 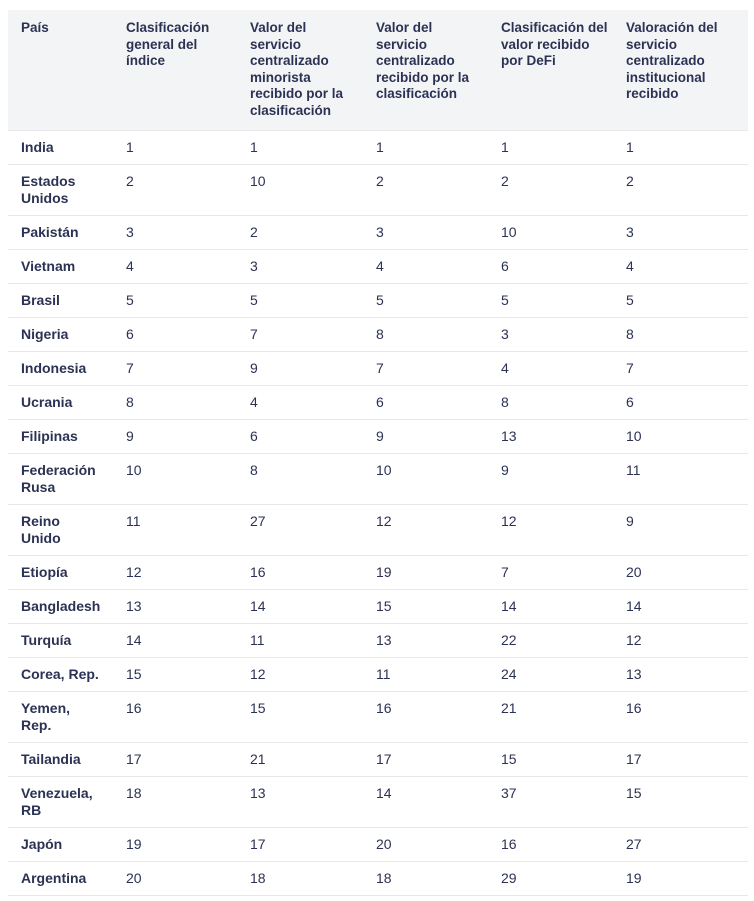 What do you see at coordinates (67, 674) in the screenshot?
I see `country-cell: Corea, Rep.` at bounding box center [67, 674].